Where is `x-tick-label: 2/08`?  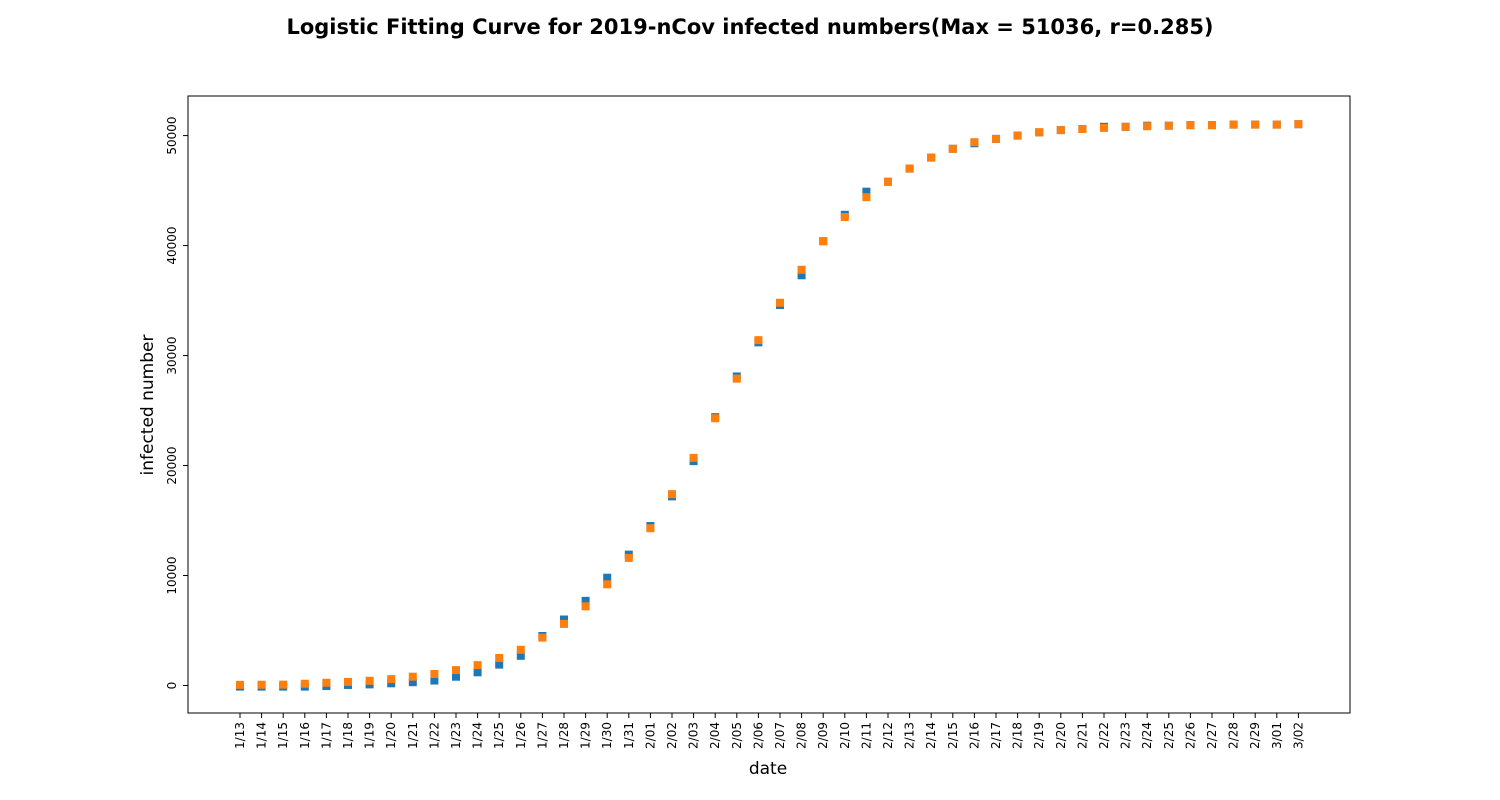
x-tick-label: 2/08 is located at coordinates (802, 735).